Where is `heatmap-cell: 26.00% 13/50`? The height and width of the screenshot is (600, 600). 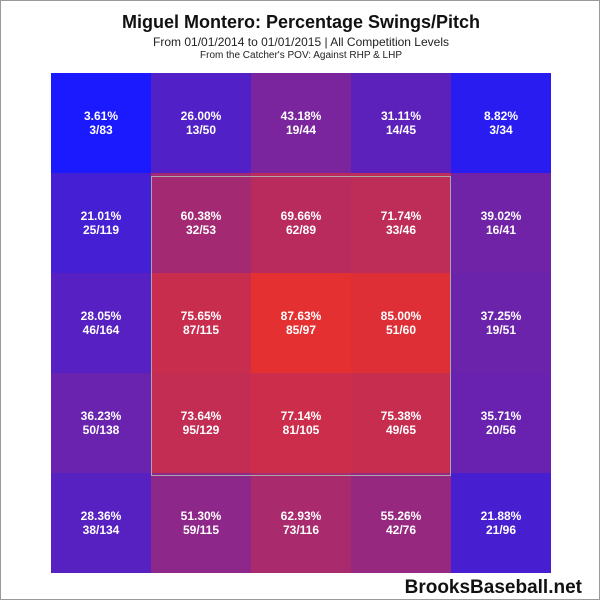
heatmap-cell: 26.00% 13/50 is located at coordinates (201, 123).